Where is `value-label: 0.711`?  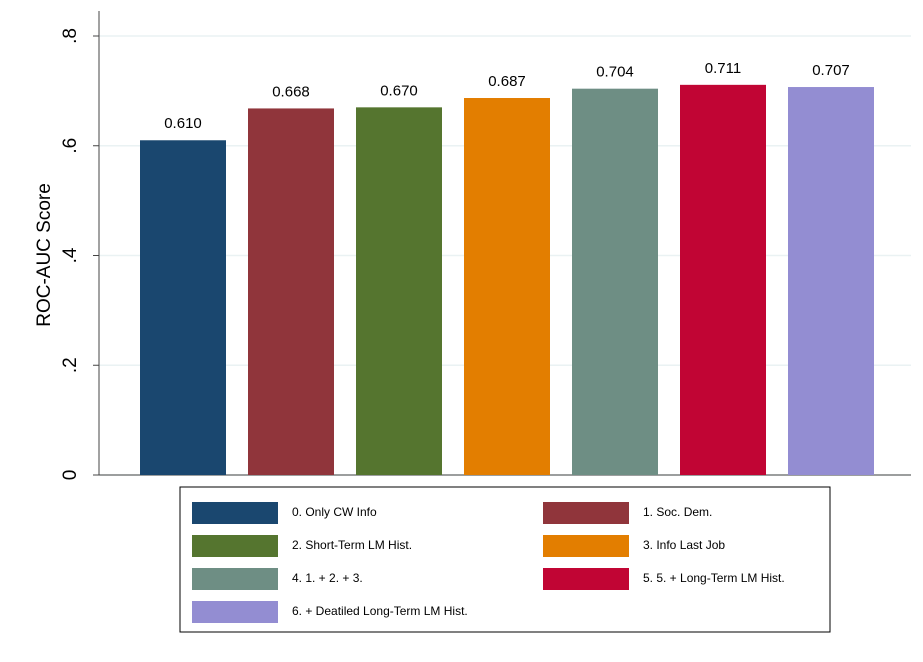 value-label: 0.711 is located at coordinates (723, 68).